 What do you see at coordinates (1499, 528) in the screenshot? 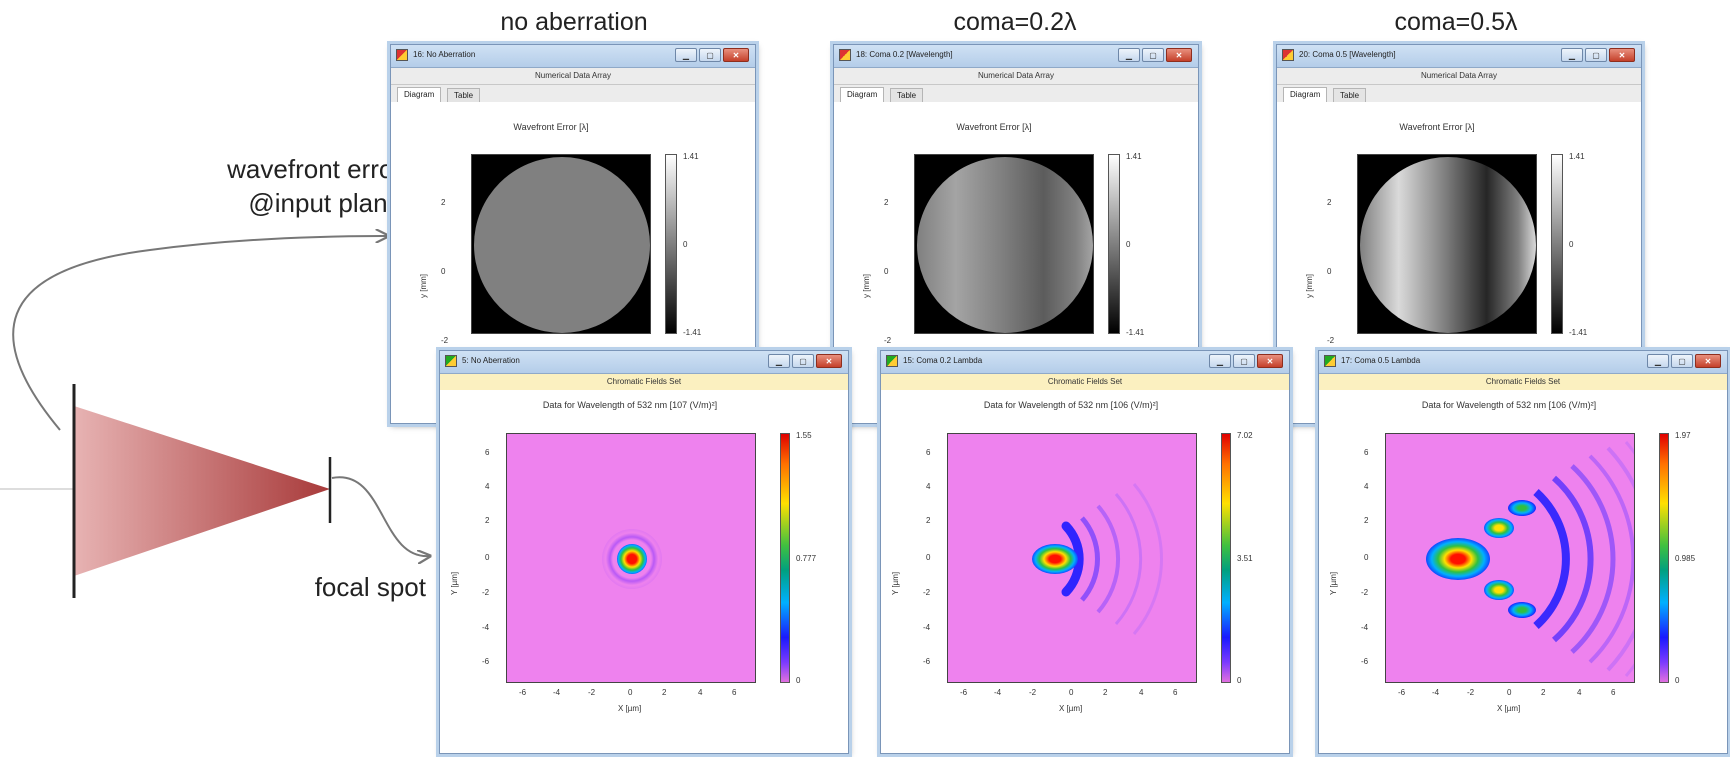
I see `side-lobe-upper` at bounding box center [1499, 528].